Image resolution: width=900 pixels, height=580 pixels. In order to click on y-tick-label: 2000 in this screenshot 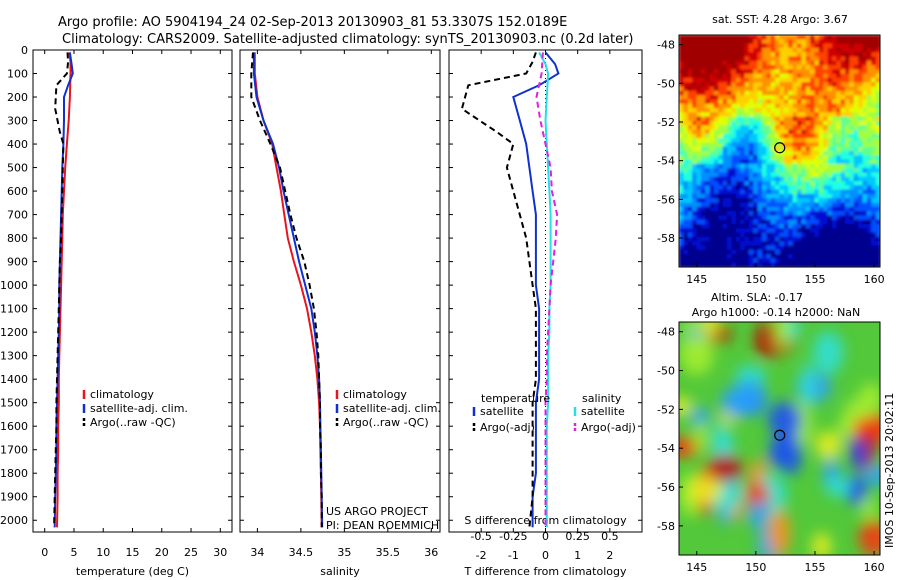, I will do `click(14, 520)`.